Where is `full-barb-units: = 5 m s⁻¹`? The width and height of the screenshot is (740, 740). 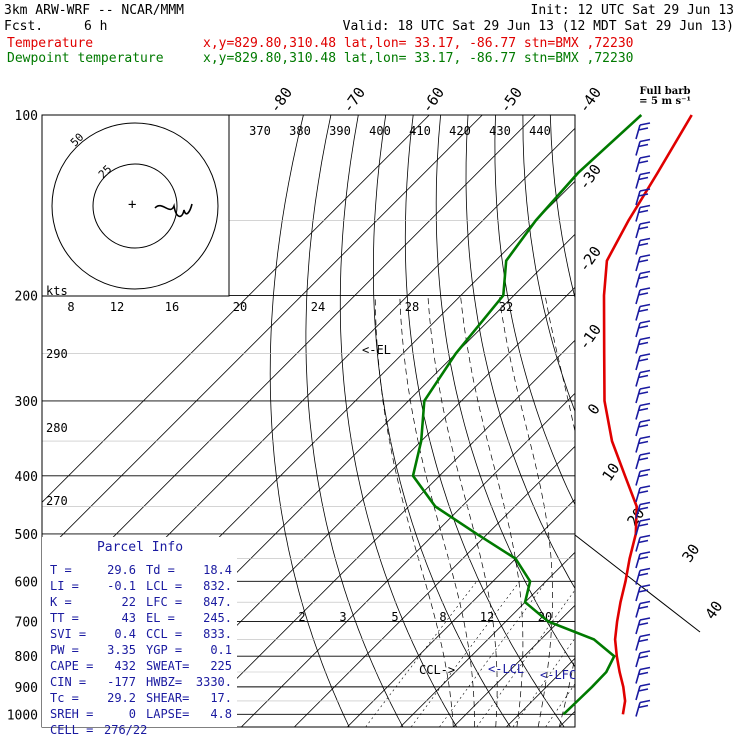
full-barb-units: = 5 m s⁻¹ is located at coordinates (665, 101).